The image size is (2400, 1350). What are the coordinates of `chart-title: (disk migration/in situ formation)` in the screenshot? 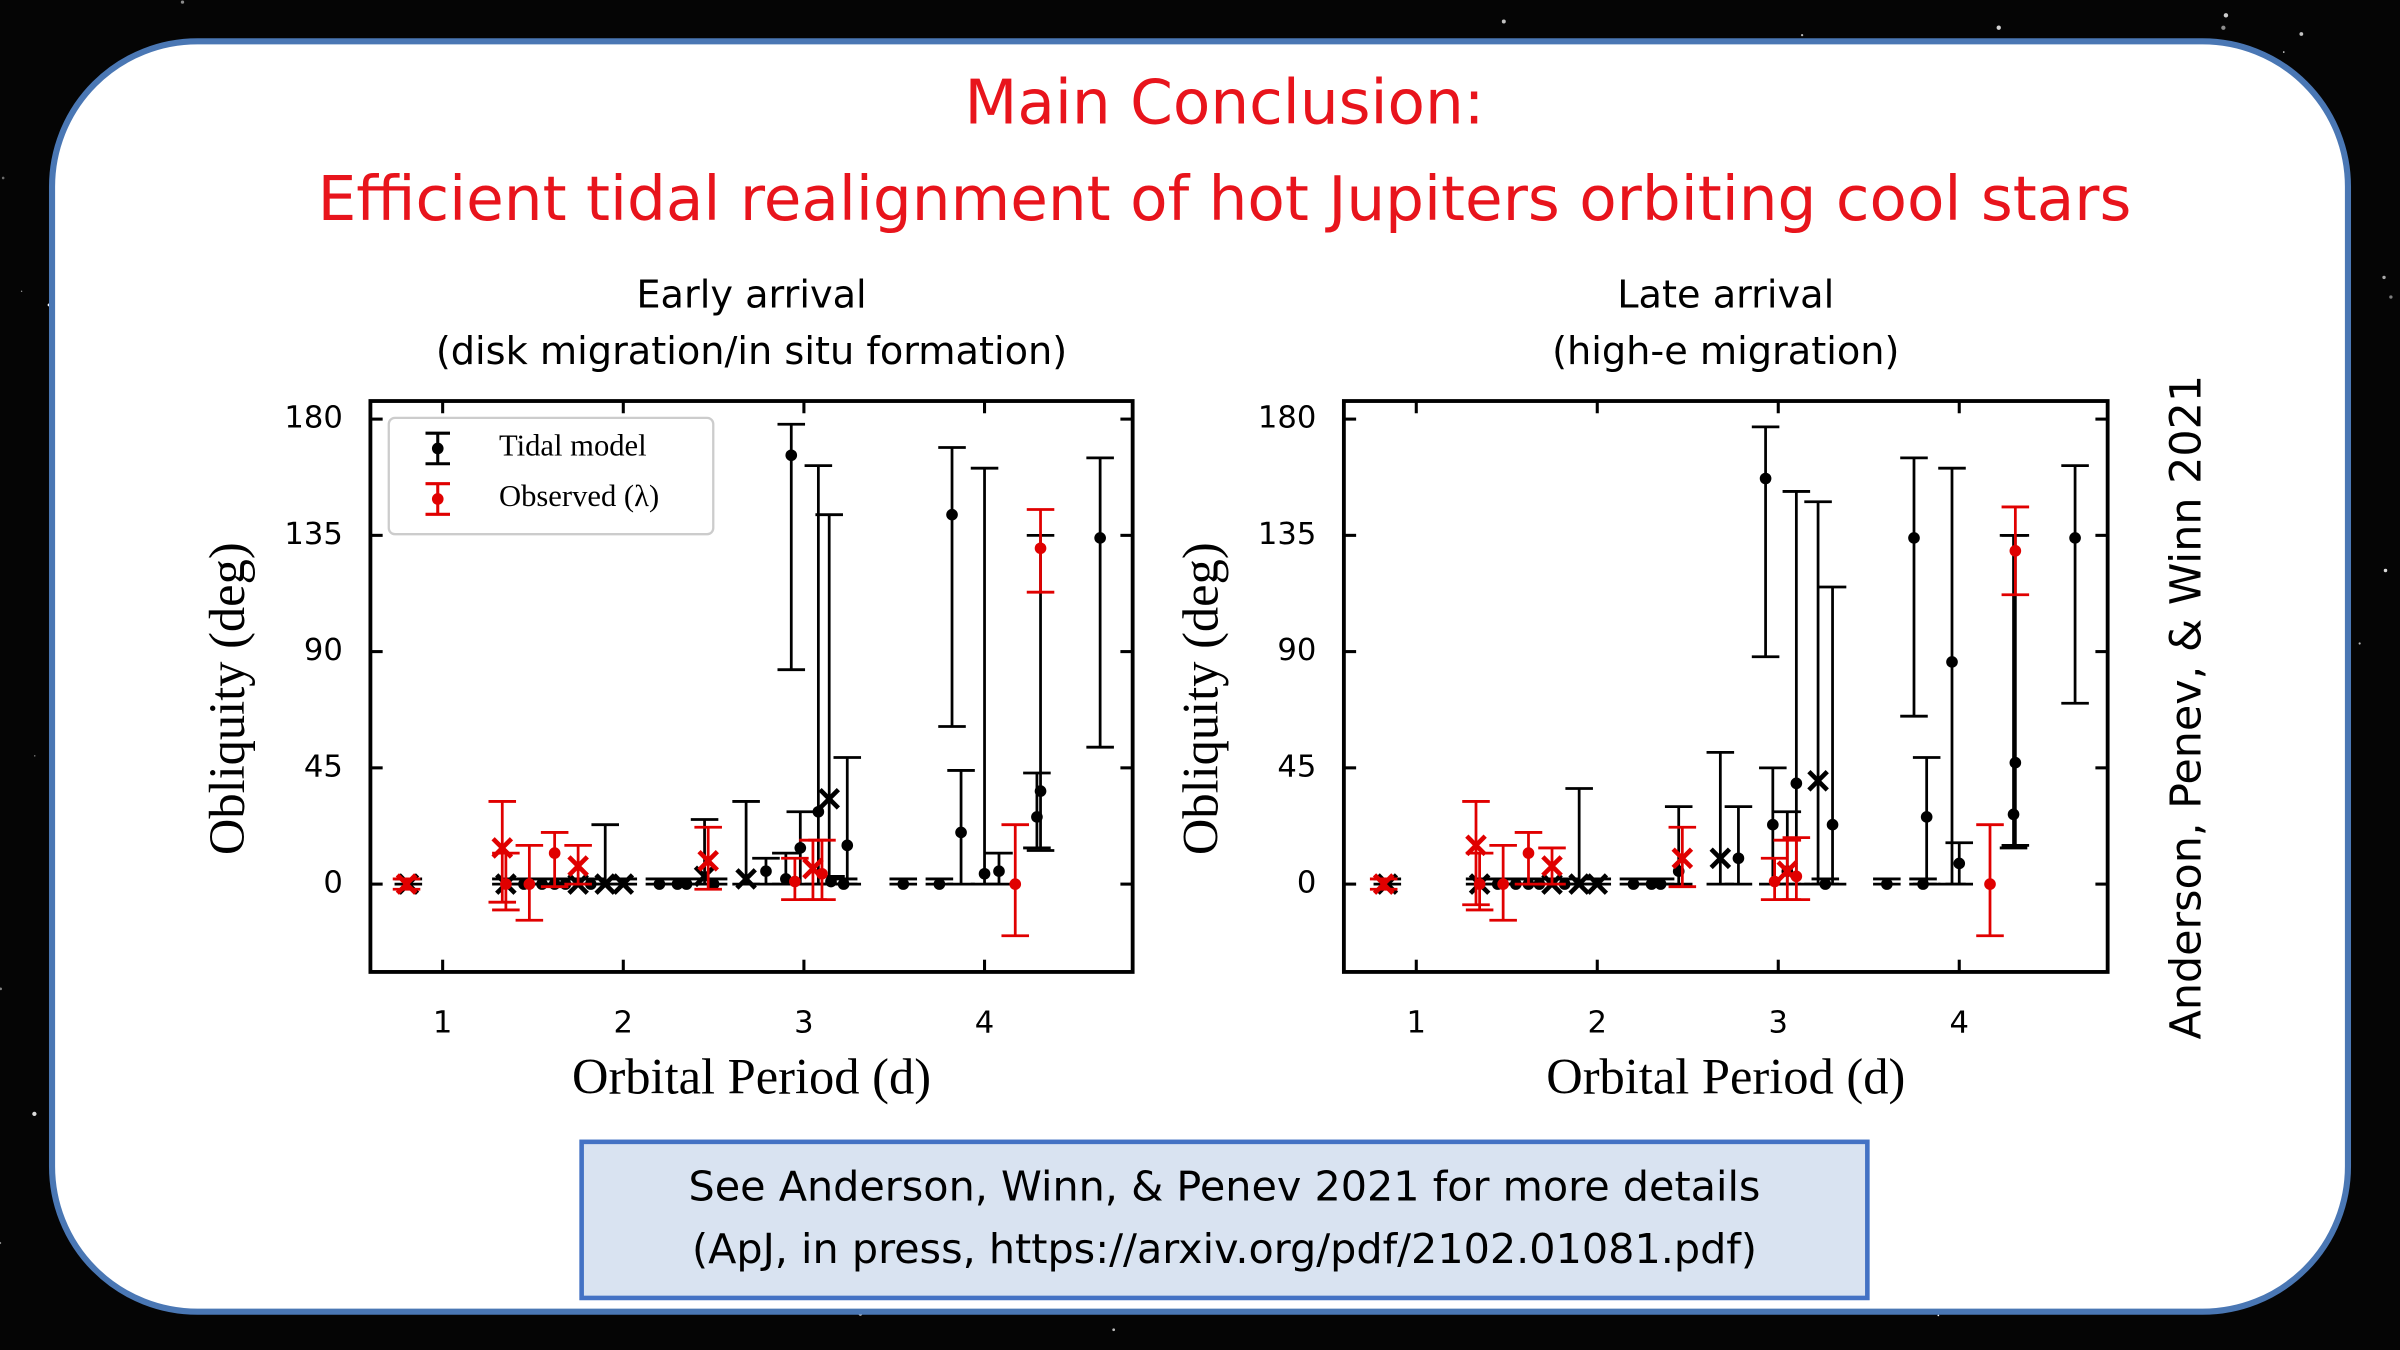 It's located at (751, 351).